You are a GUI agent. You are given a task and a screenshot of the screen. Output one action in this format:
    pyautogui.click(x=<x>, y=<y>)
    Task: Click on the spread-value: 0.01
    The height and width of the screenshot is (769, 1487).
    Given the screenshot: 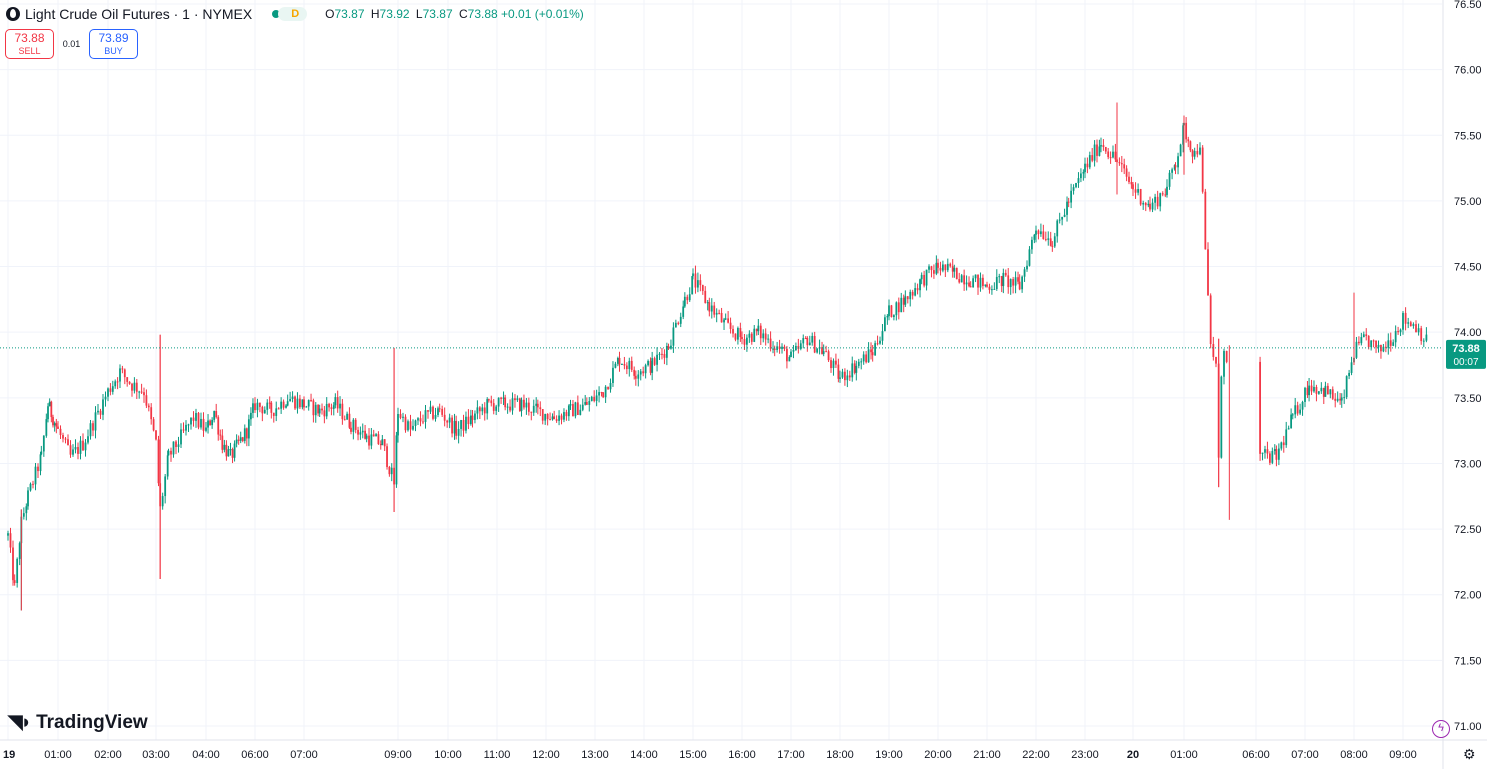 What is the action you would take?
    pyautogui.click(x=71, y=44)
    